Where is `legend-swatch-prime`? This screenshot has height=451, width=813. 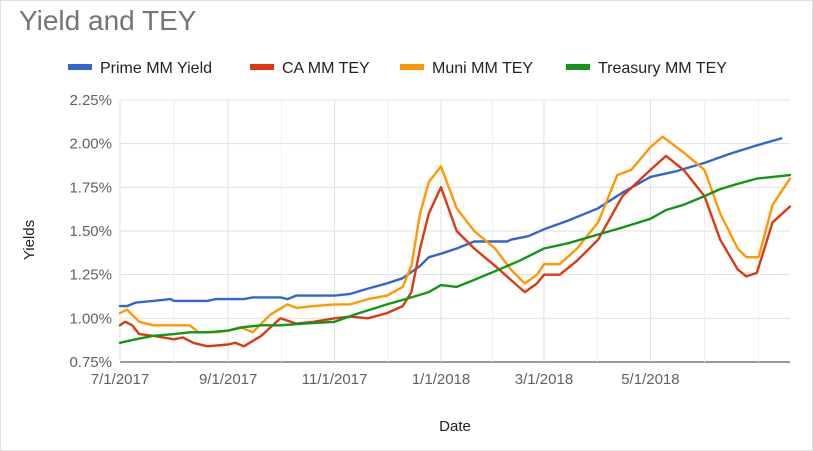
legend-swatch-prime is located at coordinates (80, 67).